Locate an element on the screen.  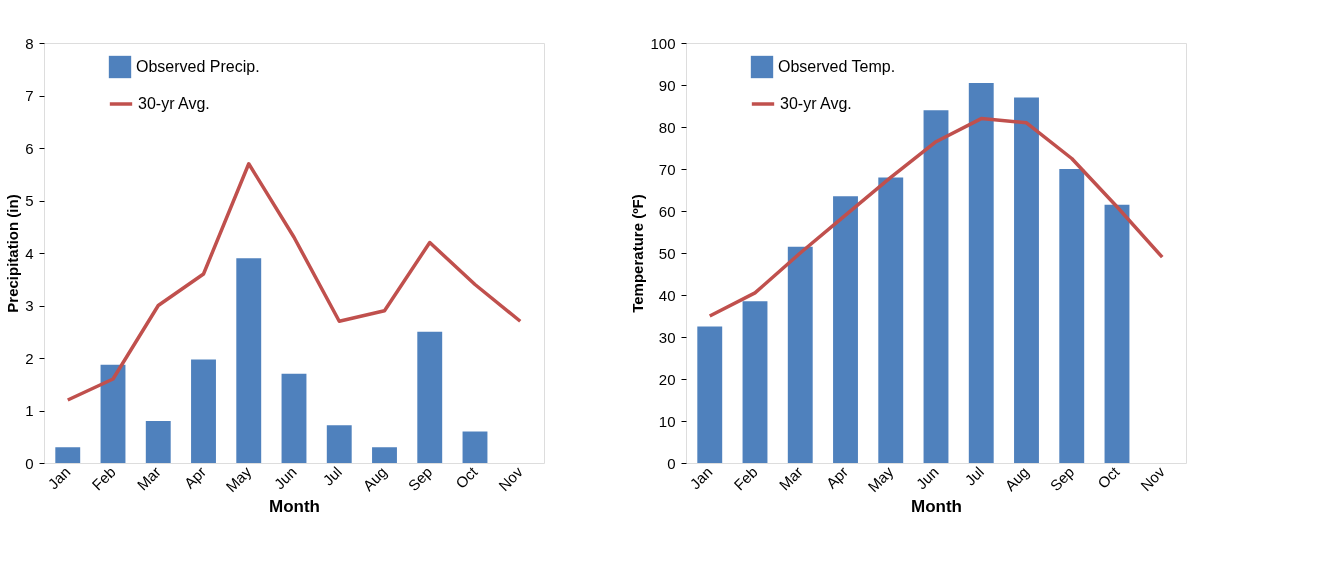
y-tick-label: 10 is located at coordinates (667, 421).